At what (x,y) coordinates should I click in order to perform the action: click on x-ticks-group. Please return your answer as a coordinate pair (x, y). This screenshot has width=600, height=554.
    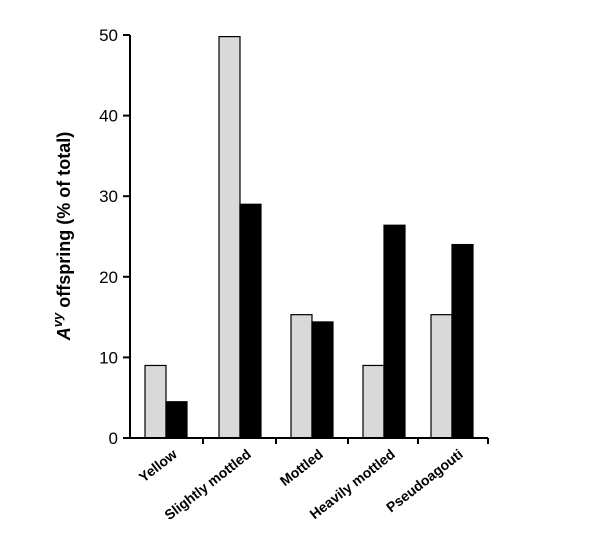
    Looking at the image, I should click on (345, 441).